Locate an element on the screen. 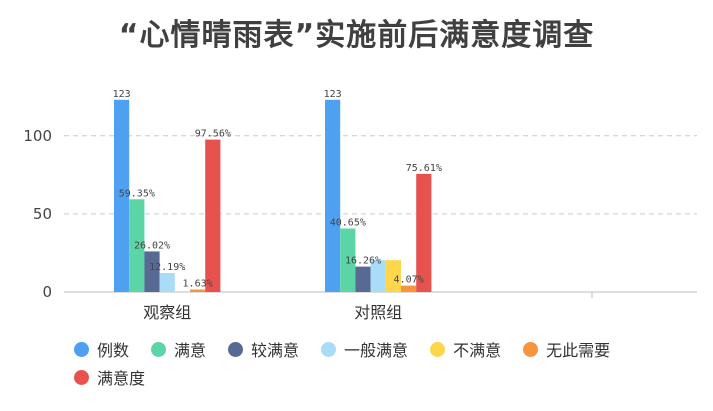 The height and width of the screenshot is (411, 713). data-label: 12.19% is located at coordinates (167, 267).